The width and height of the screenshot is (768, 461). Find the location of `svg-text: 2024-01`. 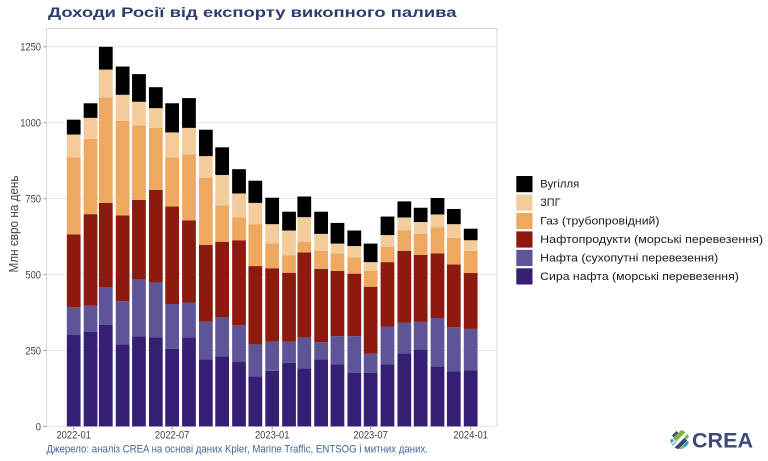

svg-text: 2024-01 is located at coordinates (470, 436).